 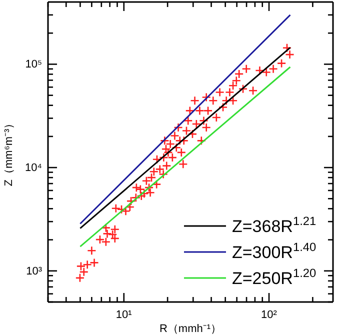 I want to click on y-axis-title: Z（mm⁶m⁻³）, so click(x=9, y=152).